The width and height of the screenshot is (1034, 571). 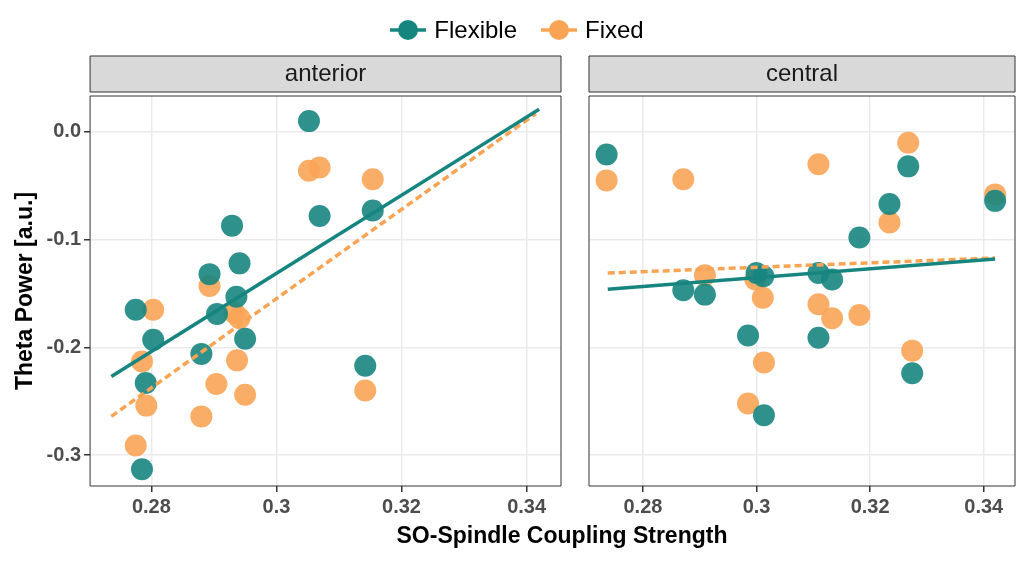 What do you see at coordinates (64, 238) in the screenshot?
I see `y-tick-label: -0.1` at bounding box center [64, 238].